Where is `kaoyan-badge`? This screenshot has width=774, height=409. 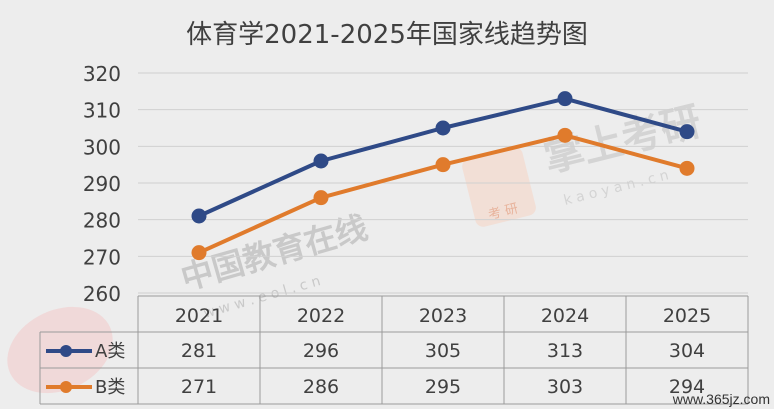 kaoyan-badge is located at coordinates (499, 187).